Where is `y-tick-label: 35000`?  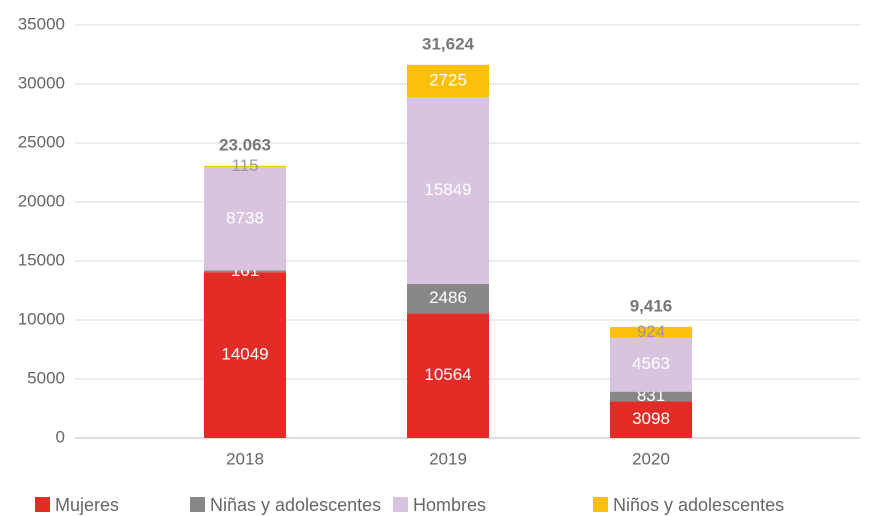
y-tick-label: 35000 is located at coordinates (41, 23).